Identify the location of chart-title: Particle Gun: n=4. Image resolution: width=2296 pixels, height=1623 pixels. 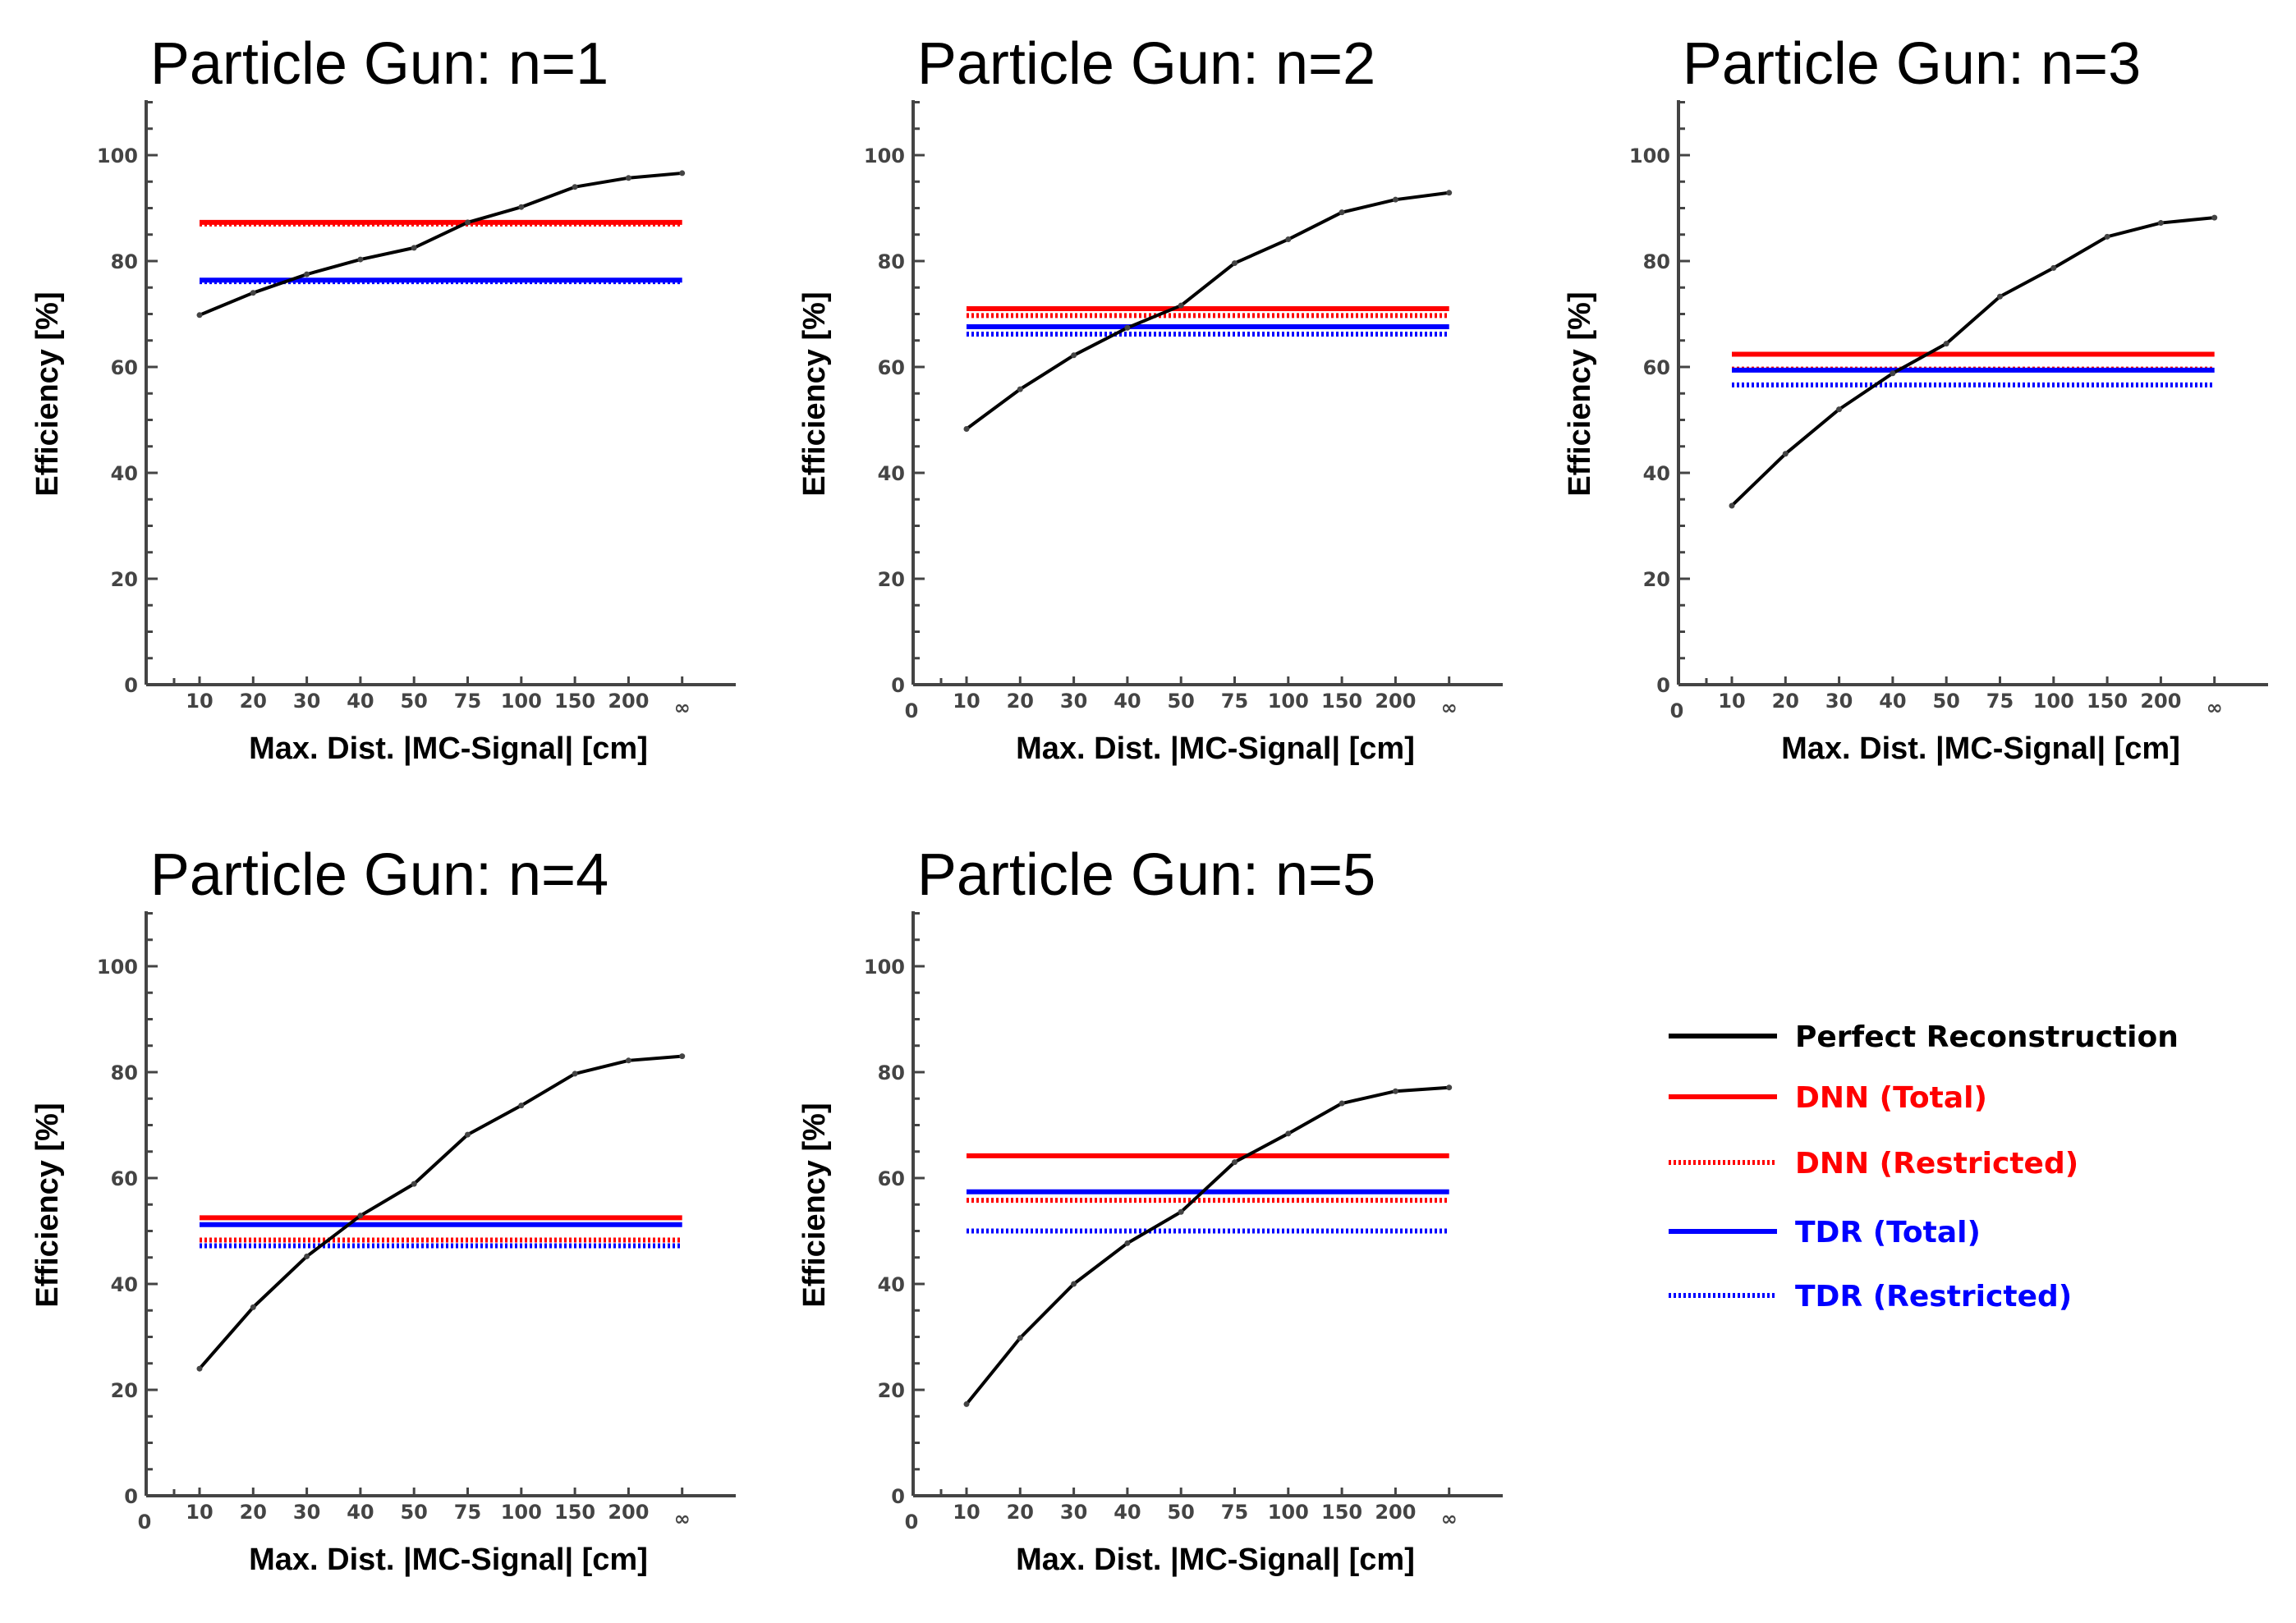
(379, 875).